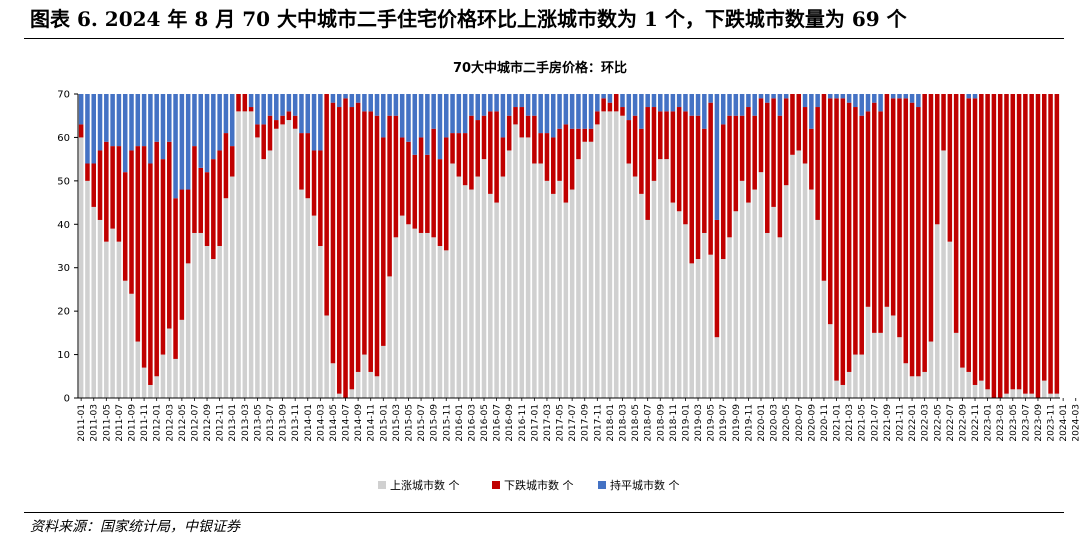  What do you see at coordinates (334, 423) in the screenshot?
I see `x-tick-label: 2014-05` at bounding box center [334, 423].